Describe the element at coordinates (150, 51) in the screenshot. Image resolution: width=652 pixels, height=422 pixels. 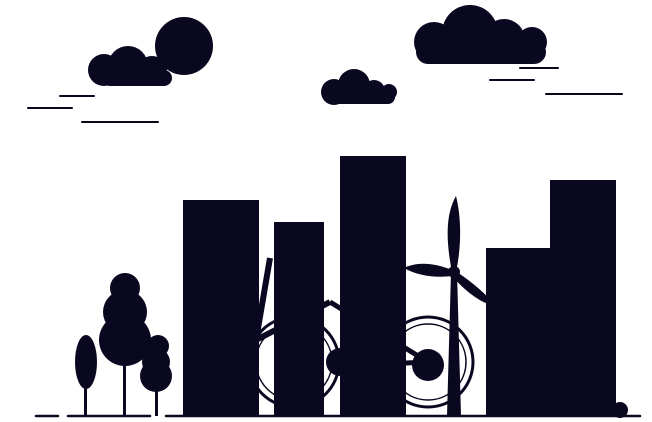
I see `cloud-icon-left` at that location.